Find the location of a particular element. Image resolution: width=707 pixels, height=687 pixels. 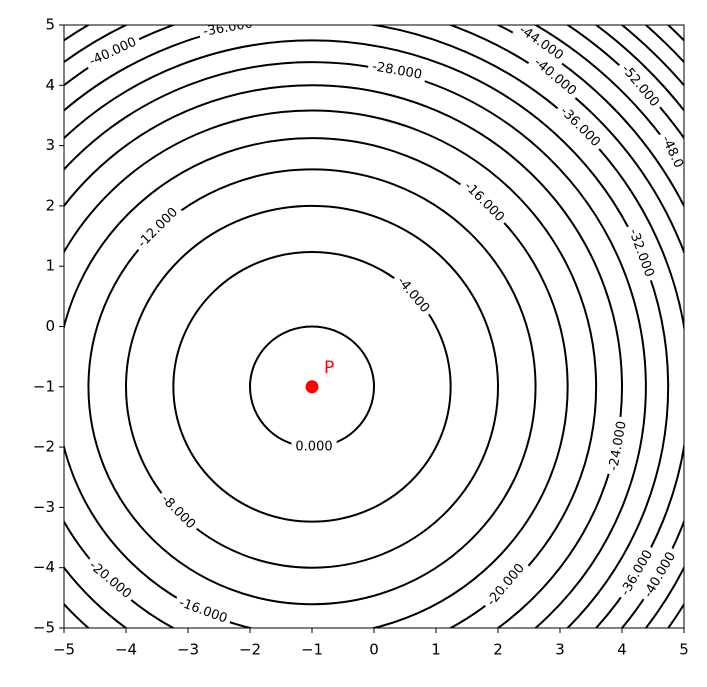

x-tick-label: 3 is located at coordinates (560, 650).